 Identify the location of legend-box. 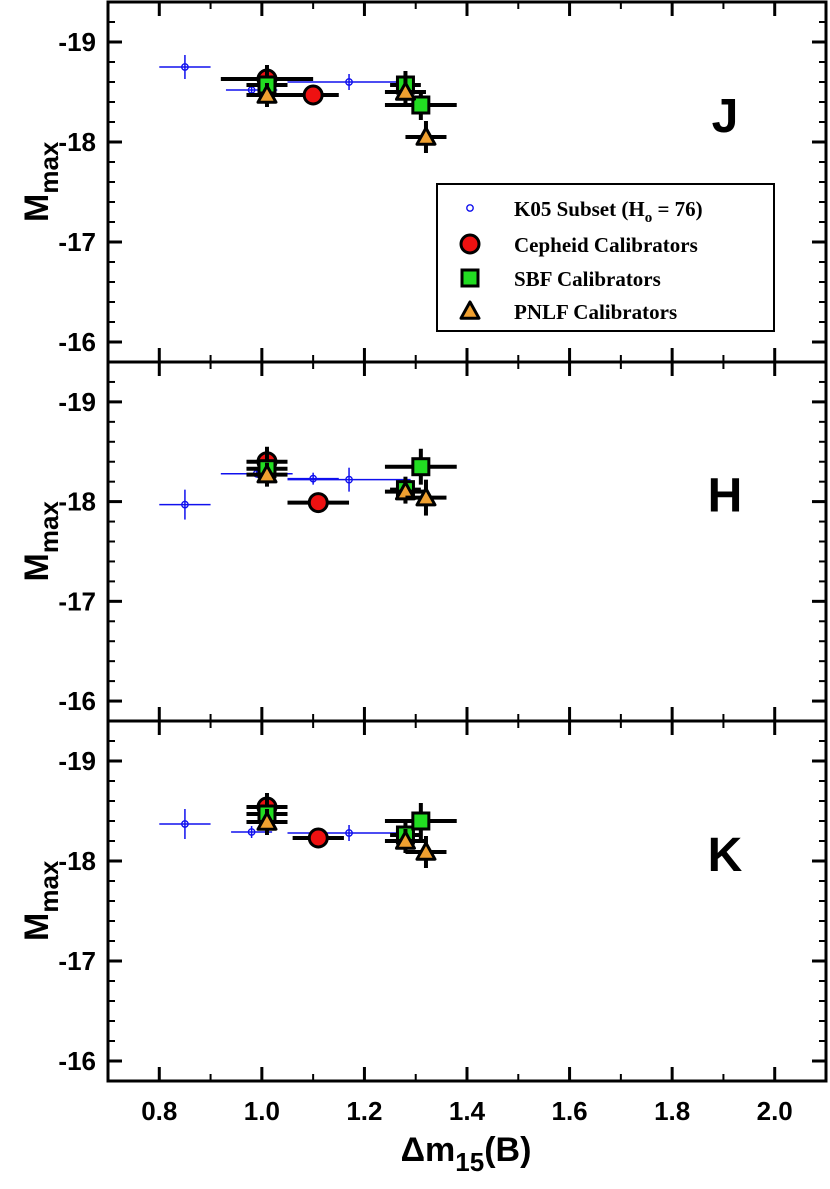
(605, 257).